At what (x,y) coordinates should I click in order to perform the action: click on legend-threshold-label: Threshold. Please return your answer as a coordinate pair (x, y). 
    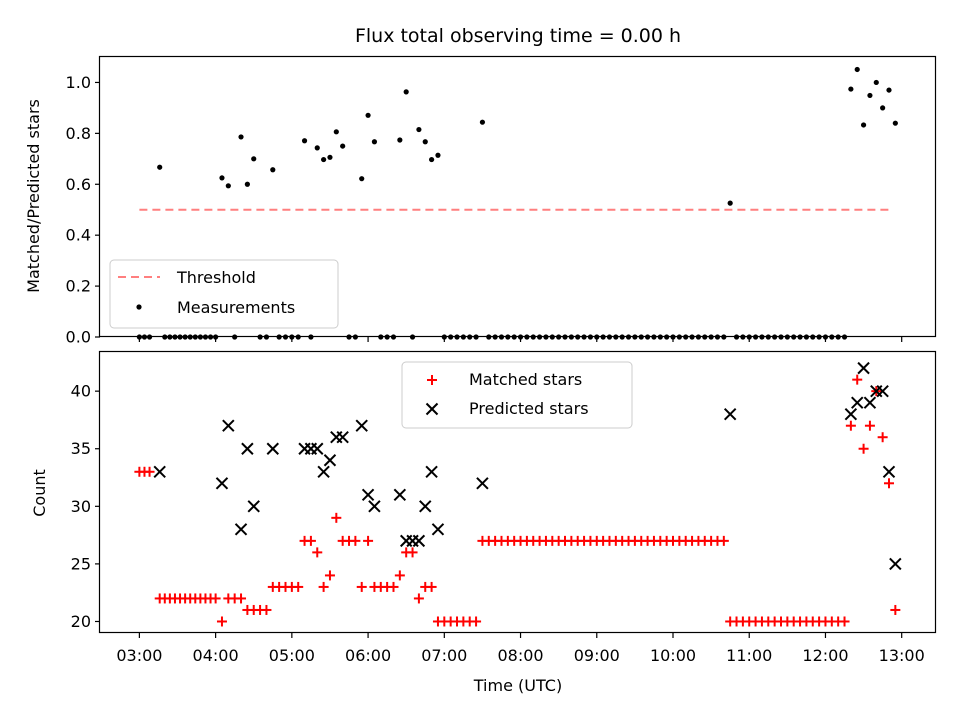
    Looking at the image, I should click on (216, 277).